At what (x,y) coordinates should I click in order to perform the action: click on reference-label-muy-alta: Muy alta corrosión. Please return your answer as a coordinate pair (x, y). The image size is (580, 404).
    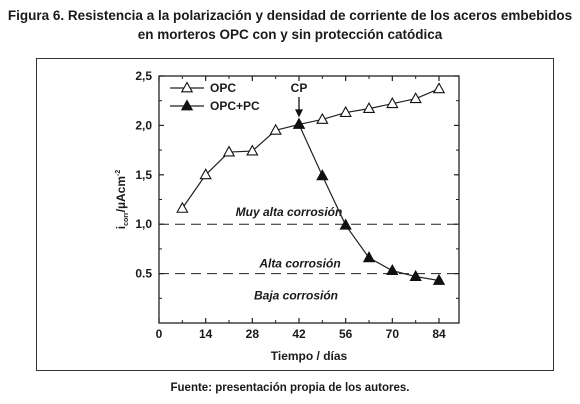
    Looking at the image, I should click on (289, 212).